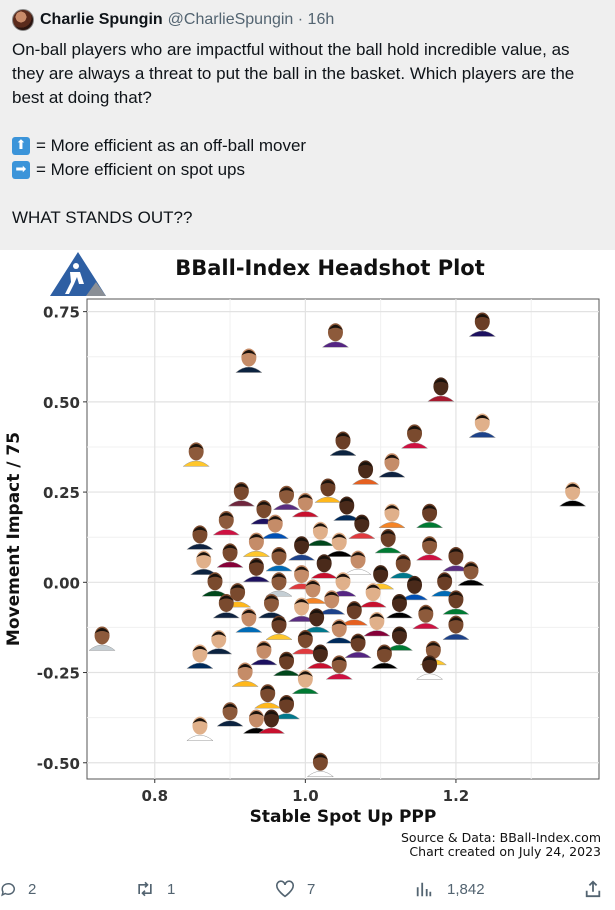  What do you see at coordinates (58, 764) in the screenshot?
I see `y-tick-label: -0.50` at bounding box center [58, 764].